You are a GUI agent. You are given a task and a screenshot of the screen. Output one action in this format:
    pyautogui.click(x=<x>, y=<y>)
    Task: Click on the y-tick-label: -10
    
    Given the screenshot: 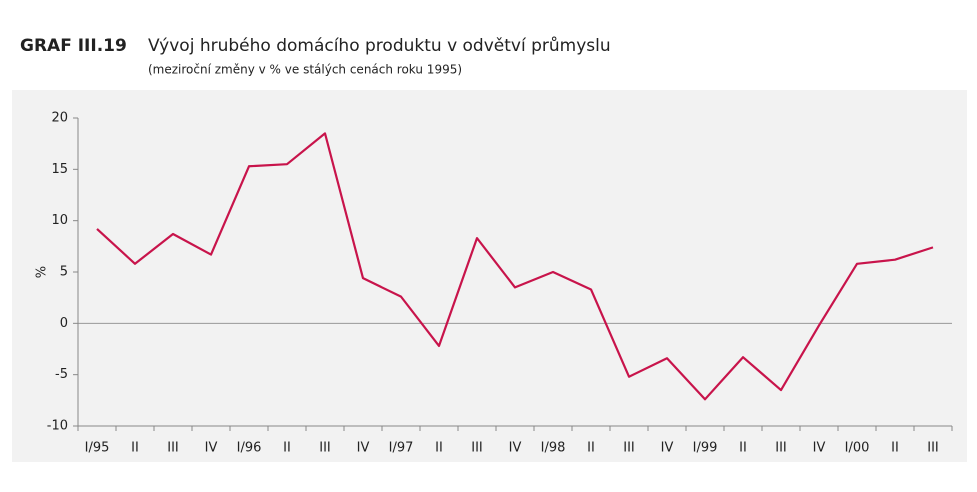 What is the action you would take?
    pyautogui.click(x=57, y=426)
    